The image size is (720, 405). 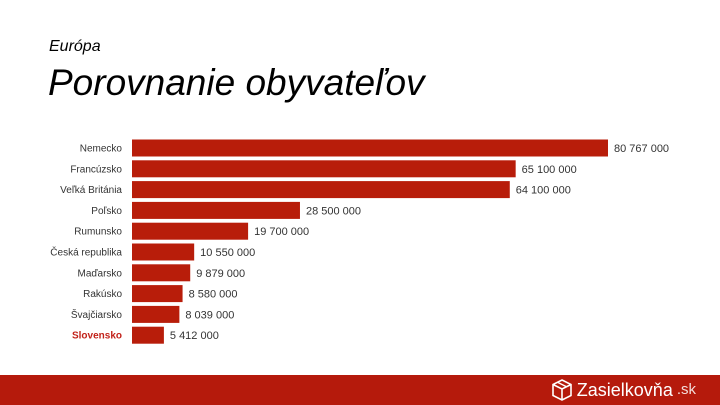 I want to click on brand-name: Zasielkovňa, so click(x=624, y=390).